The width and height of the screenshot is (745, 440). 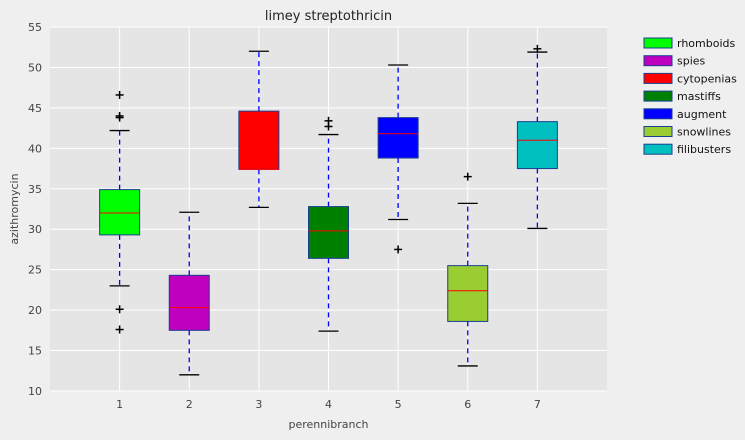 I want to click on legend-label: cytopenias, so click(x=707, y=78).